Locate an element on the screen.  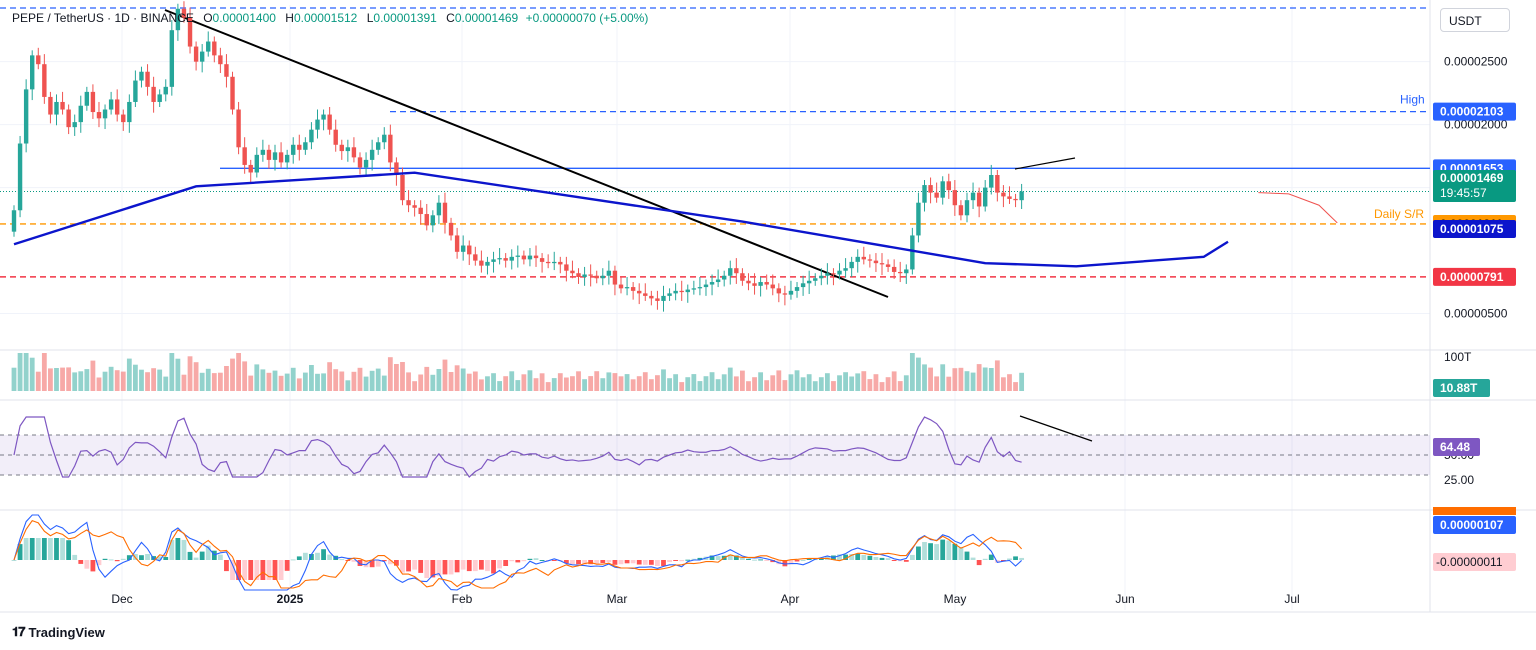
price-tick-label: 0.00002000 is located at coordinates (1476, 125).